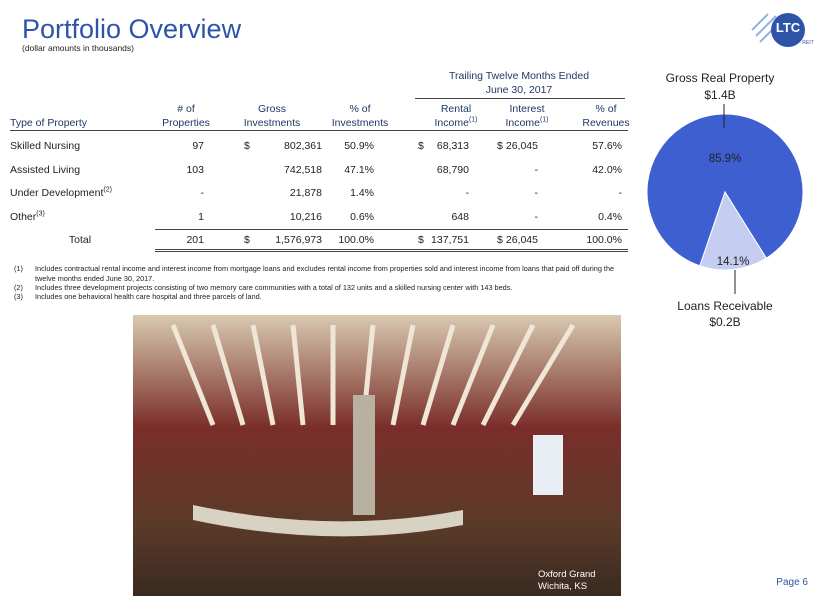 This screenshot has height=604, width=830. I want to click on photo-caption: Wichita, KS, so click(563, 586).